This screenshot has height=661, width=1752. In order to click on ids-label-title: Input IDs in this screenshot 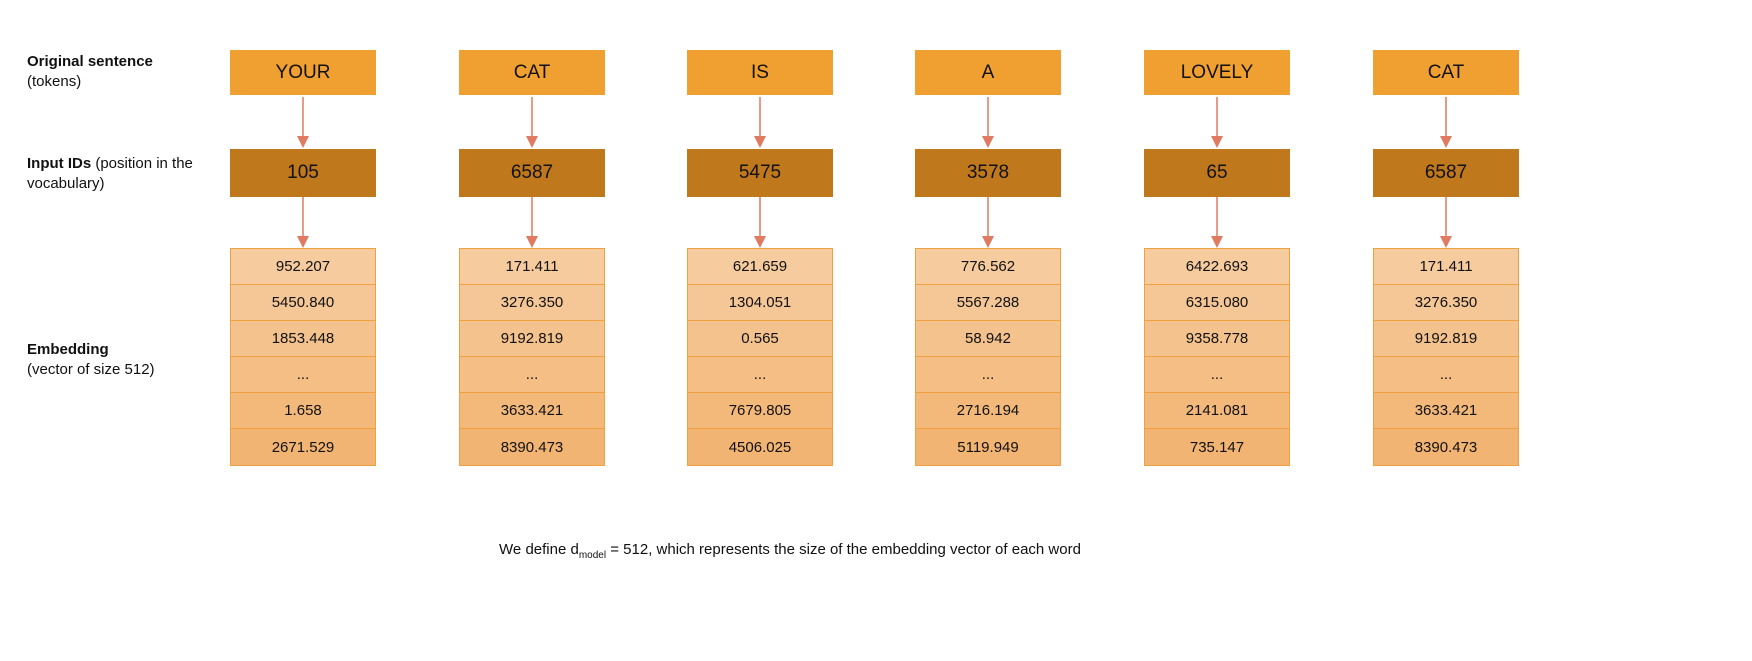, I will do `click(59, 163)`.